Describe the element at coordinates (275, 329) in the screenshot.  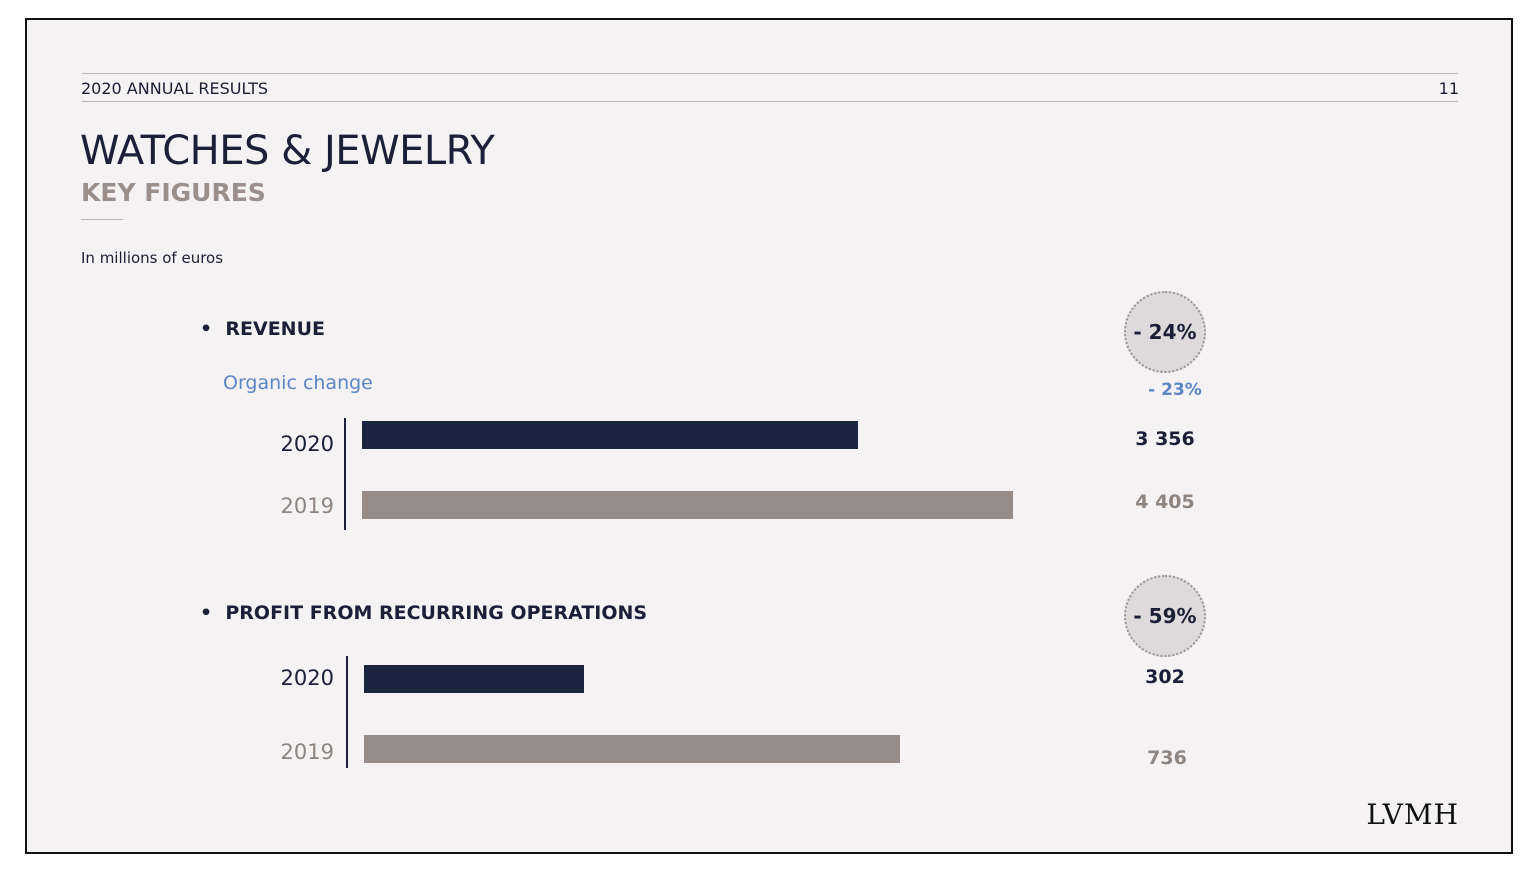
I see `revenue-title: REVENUE` at that location.